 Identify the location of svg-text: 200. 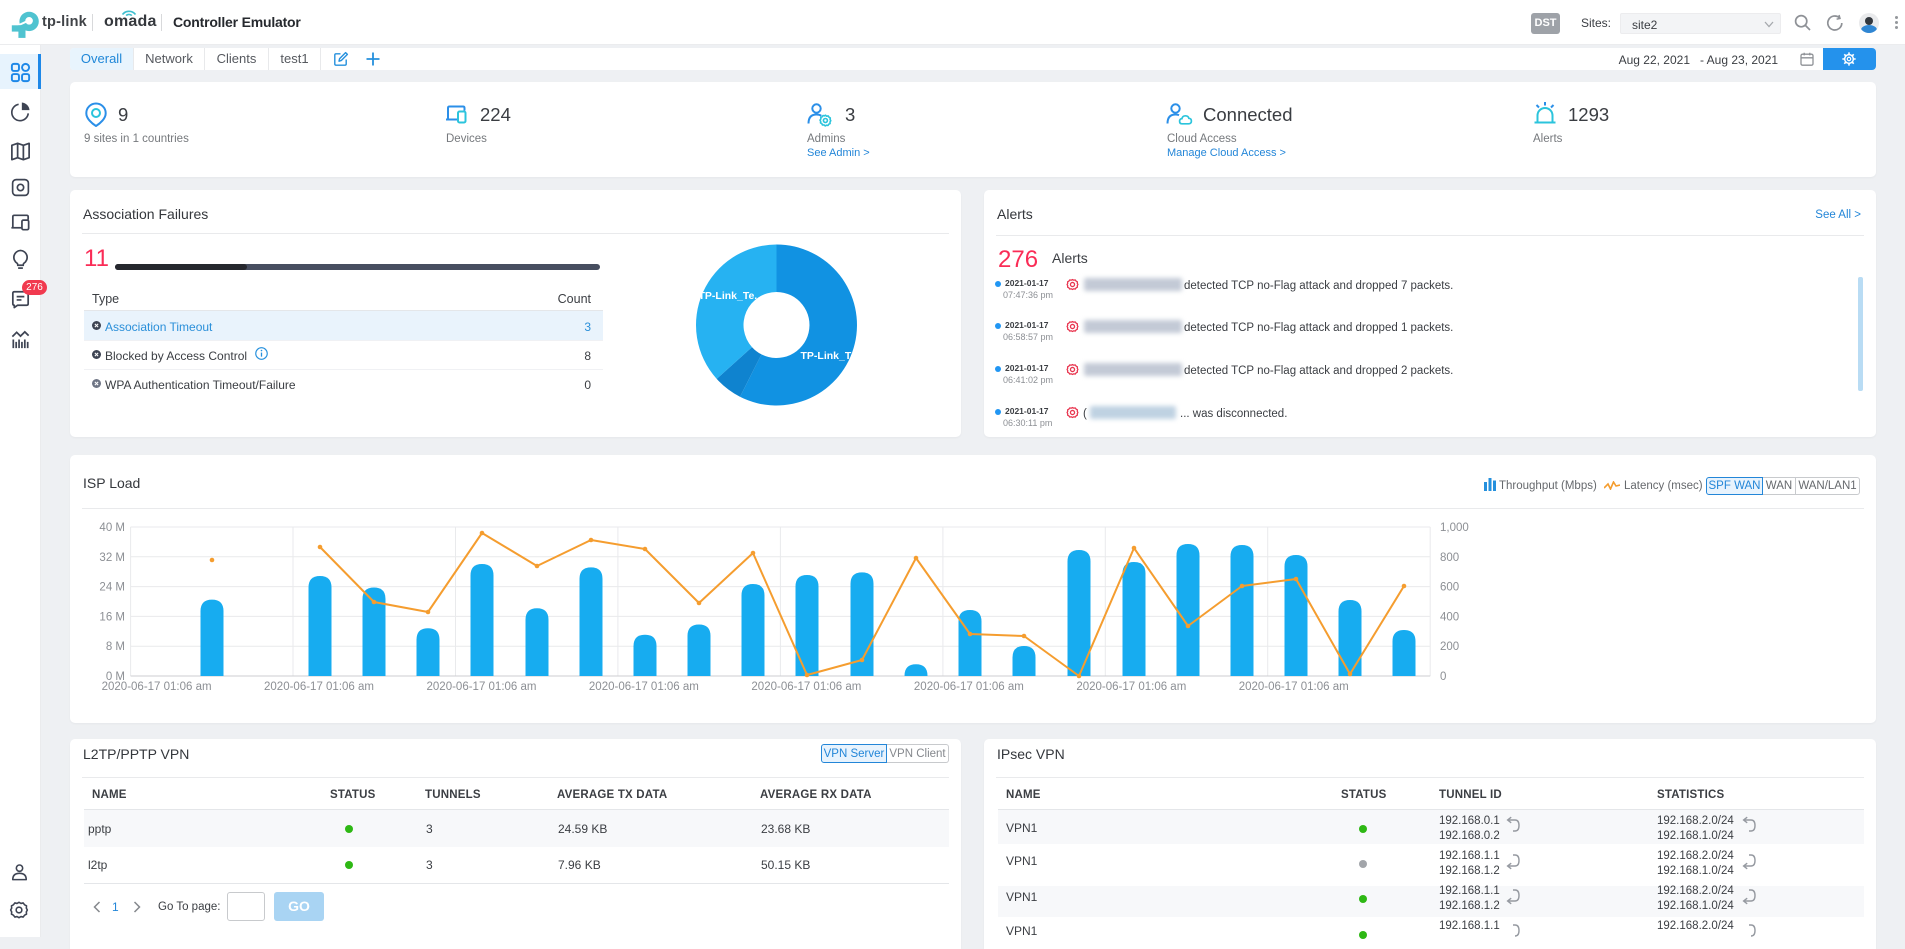
(1449, 647).